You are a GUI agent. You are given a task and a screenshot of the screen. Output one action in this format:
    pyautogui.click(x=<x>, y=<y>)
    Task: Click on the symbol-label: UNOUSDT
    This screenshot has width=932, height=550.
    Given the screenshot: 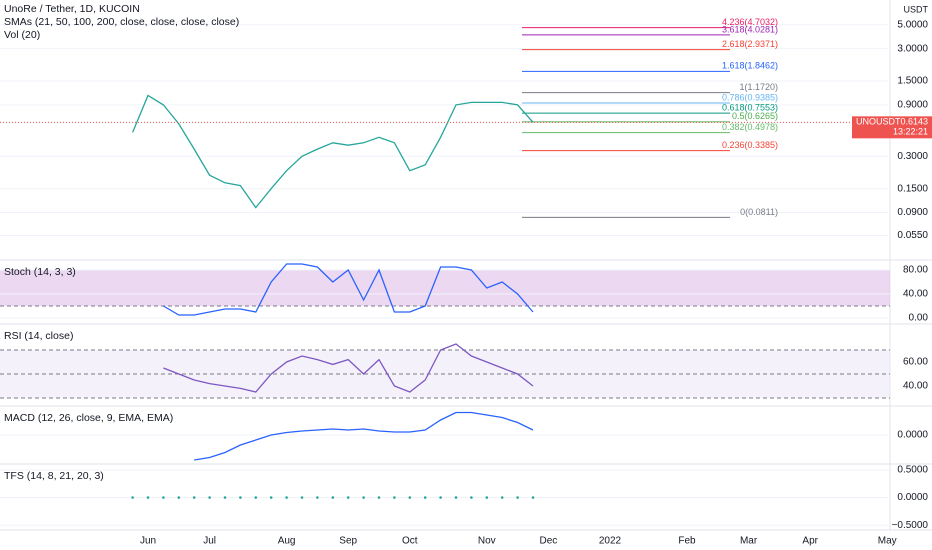 What is the action you would take?
    pyautogui.click(x=878, y=122)
    